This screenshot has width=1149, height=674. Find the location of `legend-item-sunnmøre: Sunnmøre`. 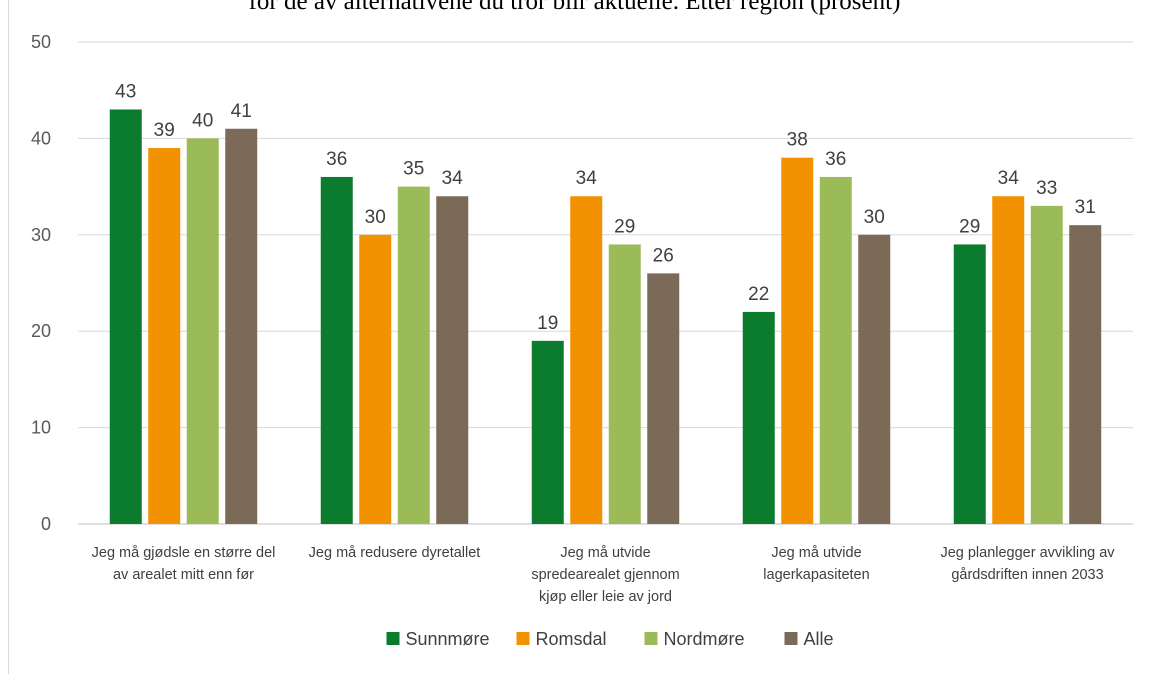

legend-item-sunnmøre: Sunnmøre is located at coordinates (438, 639).